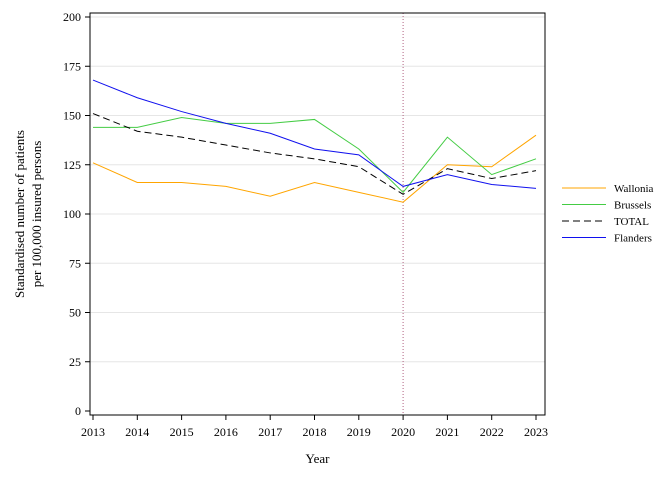 This screenshot has width=672, height=480. I want to click on series-line-wallonia, so click(314, 168).